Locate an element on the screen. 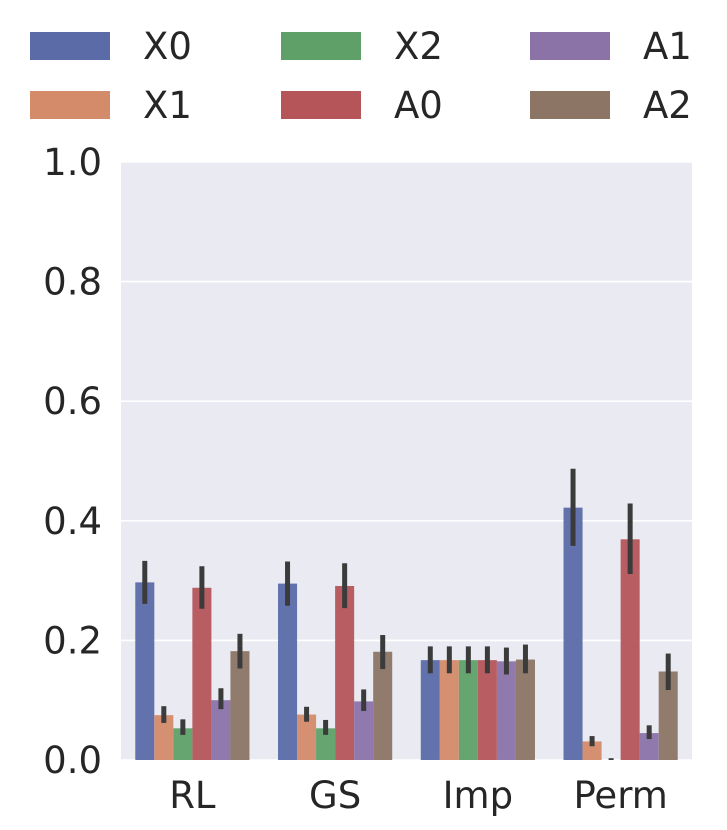 This screenshot has width=727, height=830. bar-a1-perm is located at coordinates (649, 746).